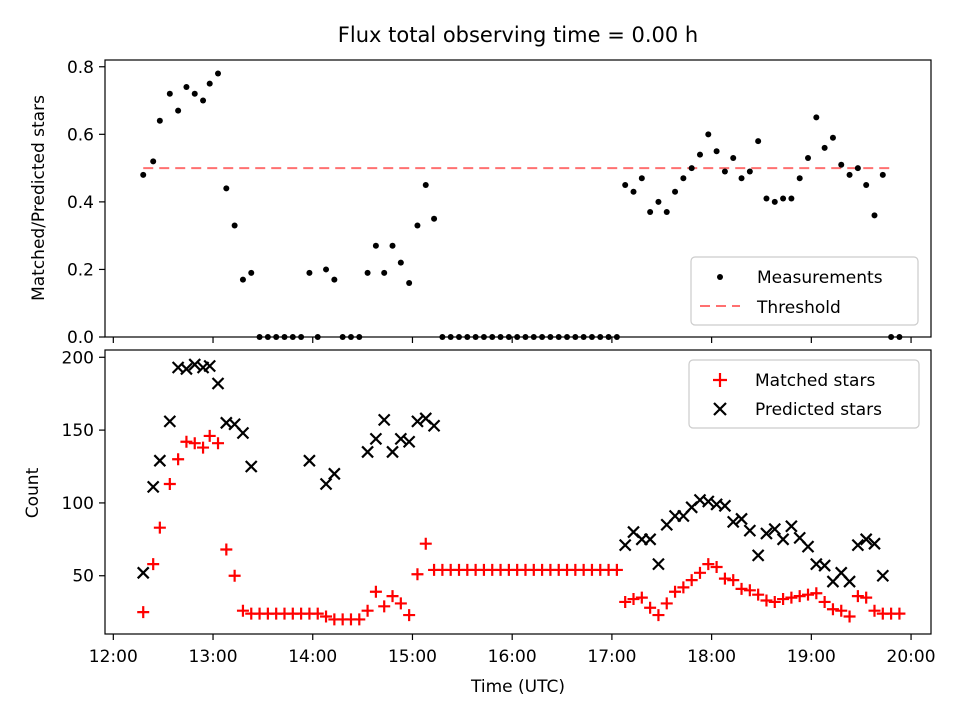  What do you see at coordinates (798, 308) in the screenshot?
I see `legend-label-threshold: Threshold` at bounding box center [798, 308].